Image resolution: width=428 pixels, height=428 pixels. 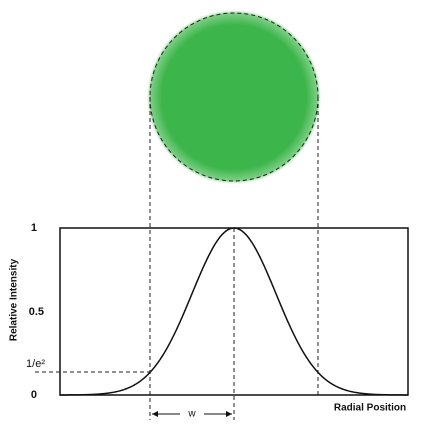 I want to click on tick-label: 1, so click(x=34, y=228).